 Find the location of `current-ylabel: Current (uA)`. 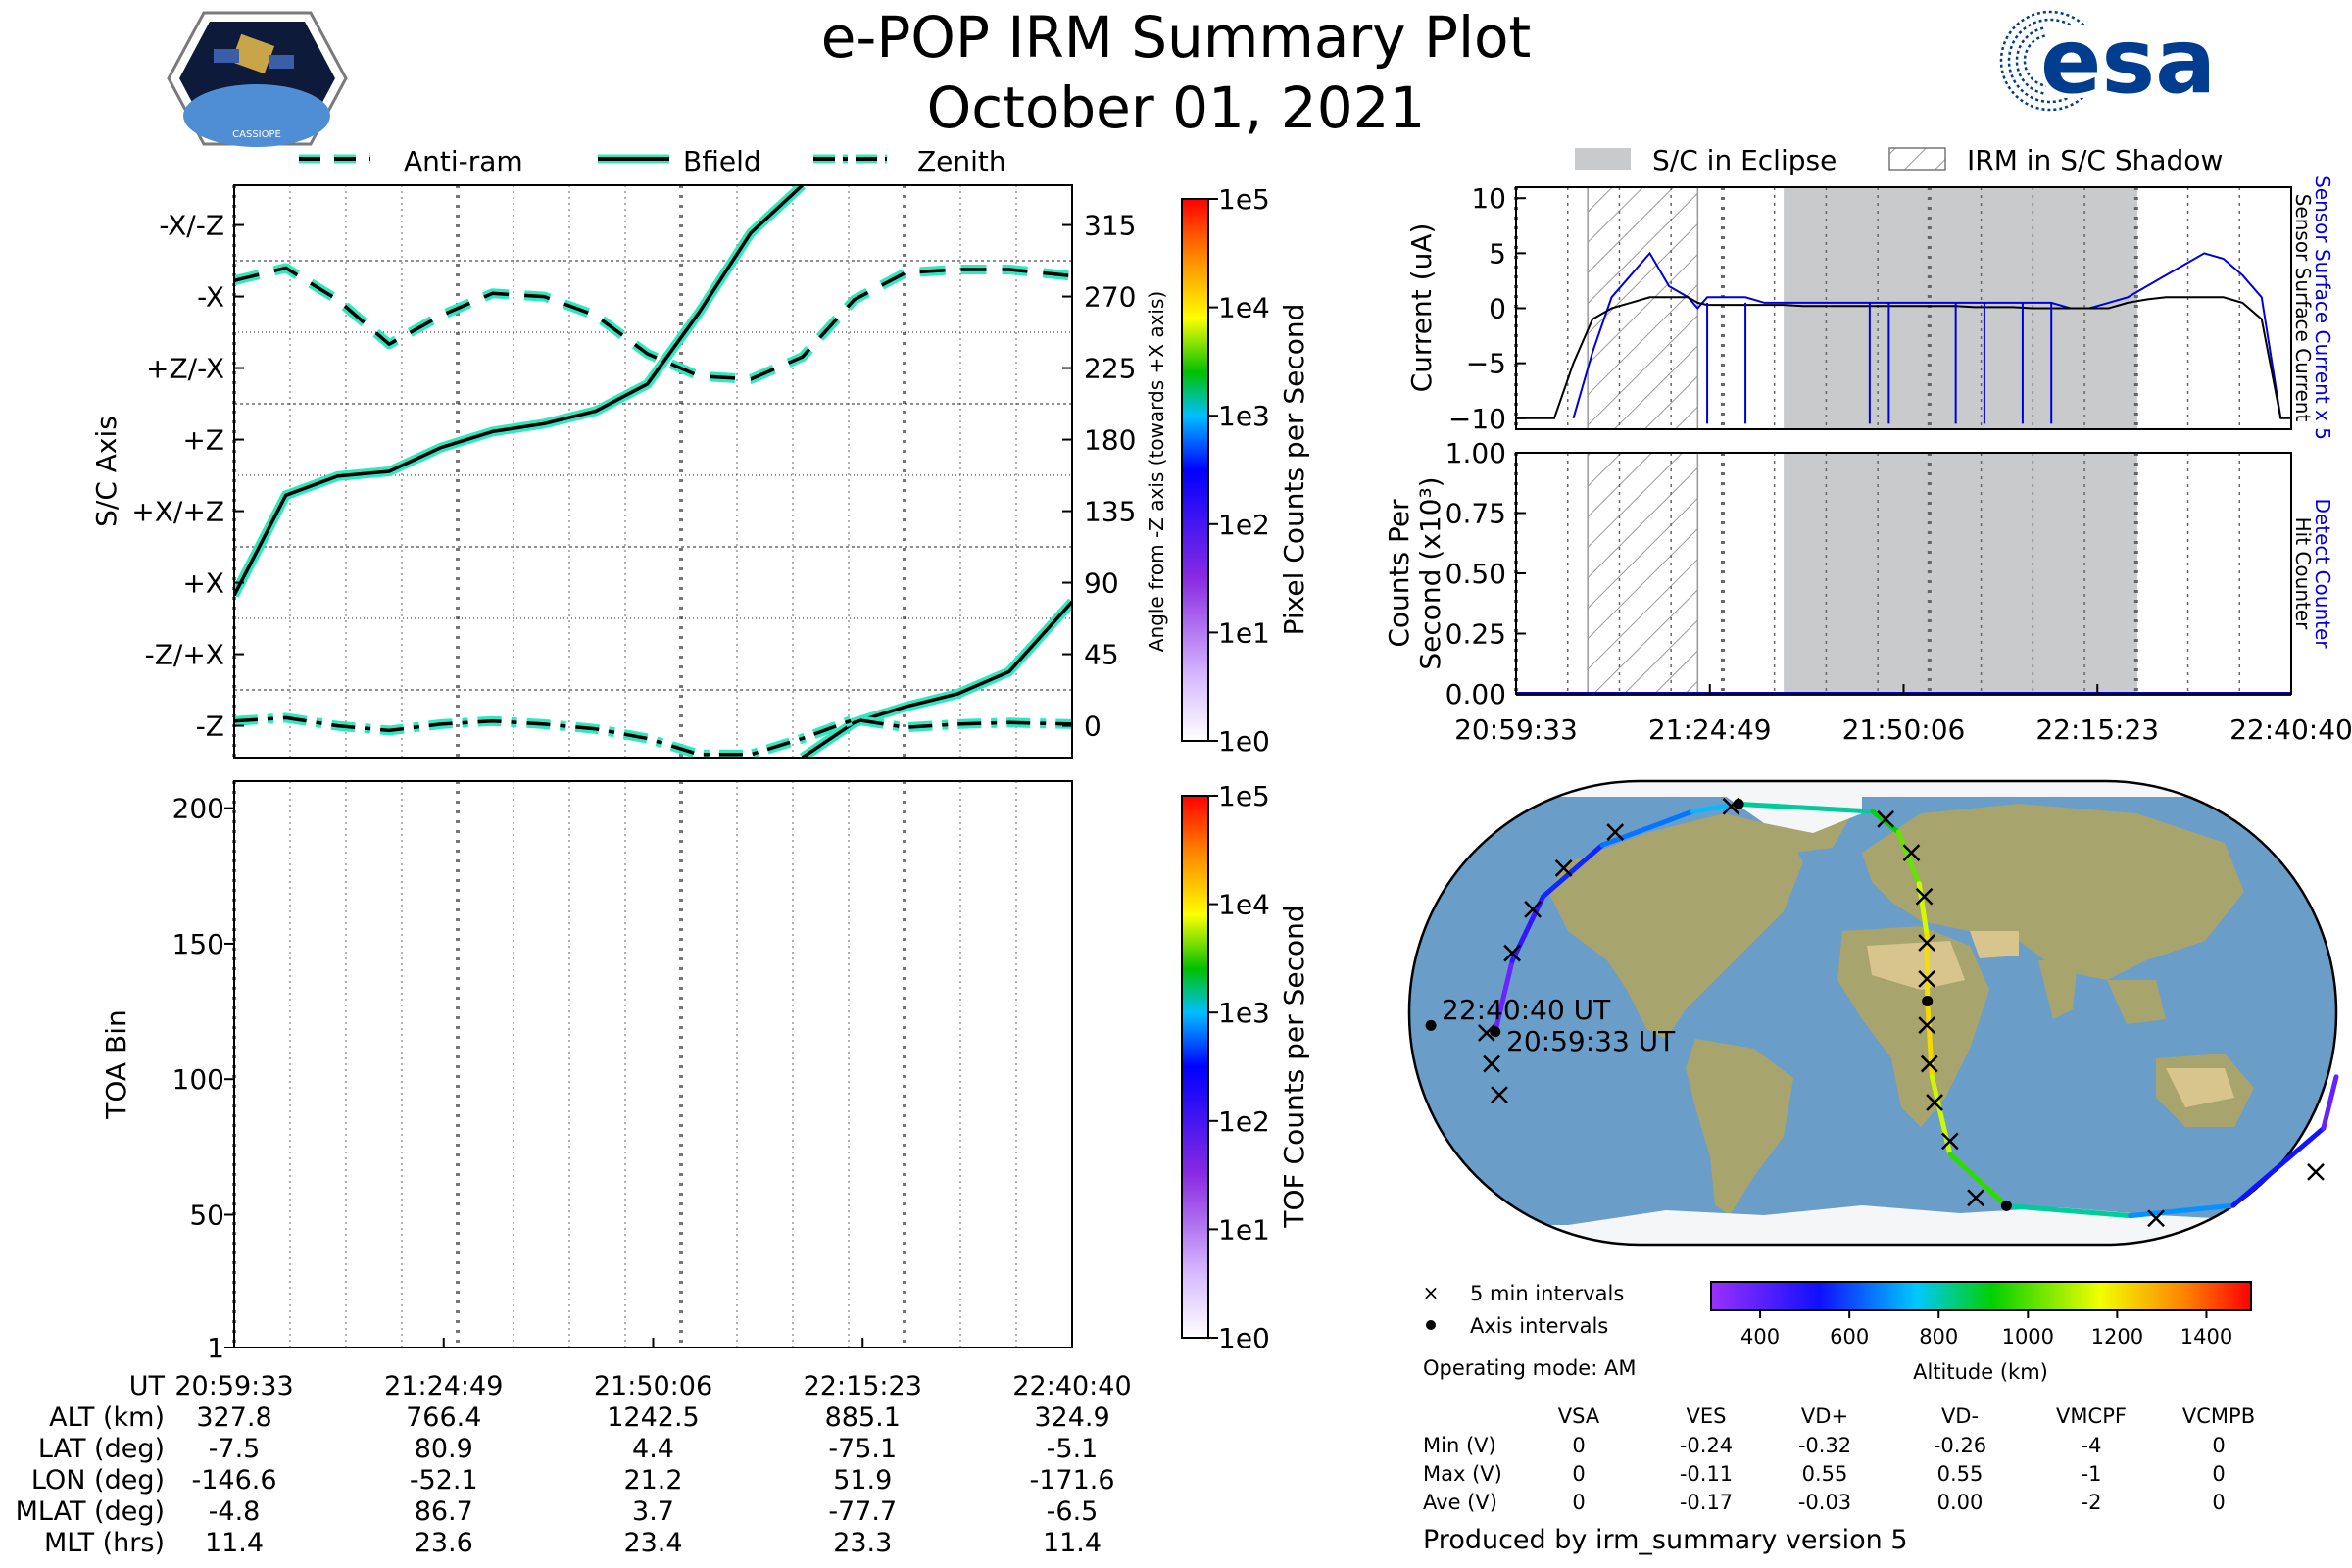

current-ylabel: Current (uA) is located at coordinates (1421, 308).